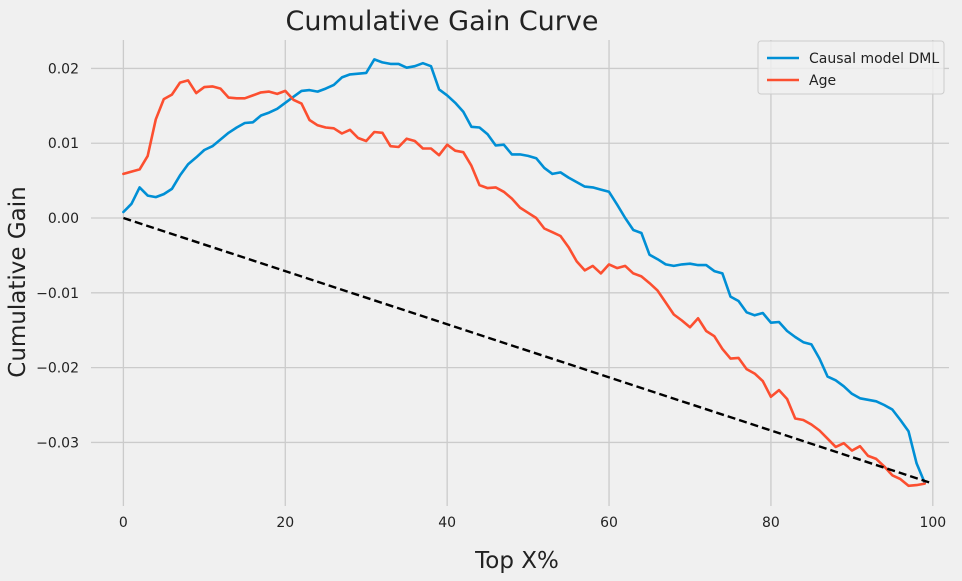  What do you see at coordinates (516, 561) in the screenshot?
I see `x-axis-label: Top X%` at bounding box center [516, 561].